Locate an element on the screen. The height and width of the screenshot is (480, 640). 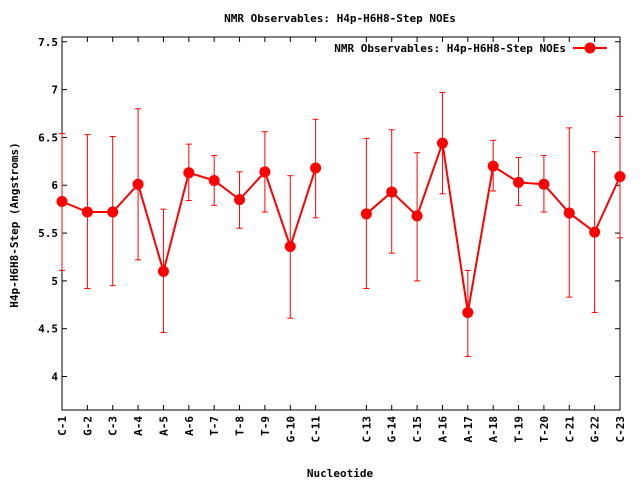
x-tick-label: G-10 is located at coordinates (290, 429).